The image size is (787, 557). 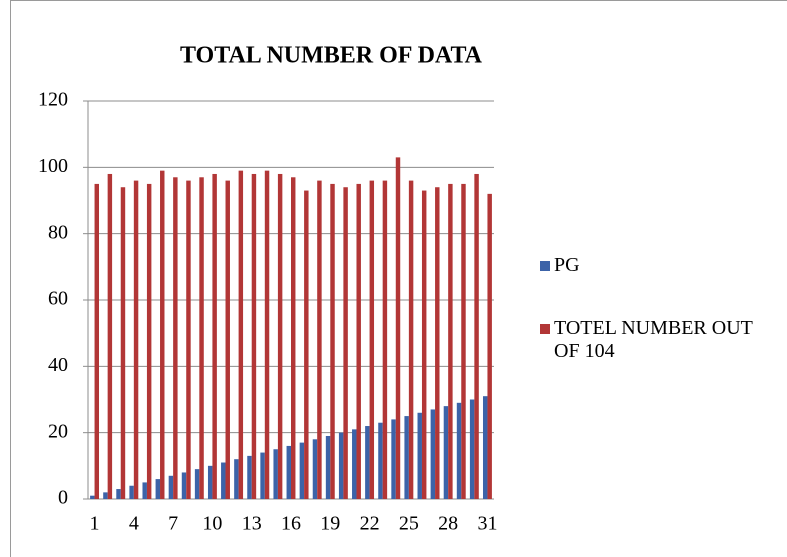 I want to click on x-tick-label: 1, so click(x=95, y=524).